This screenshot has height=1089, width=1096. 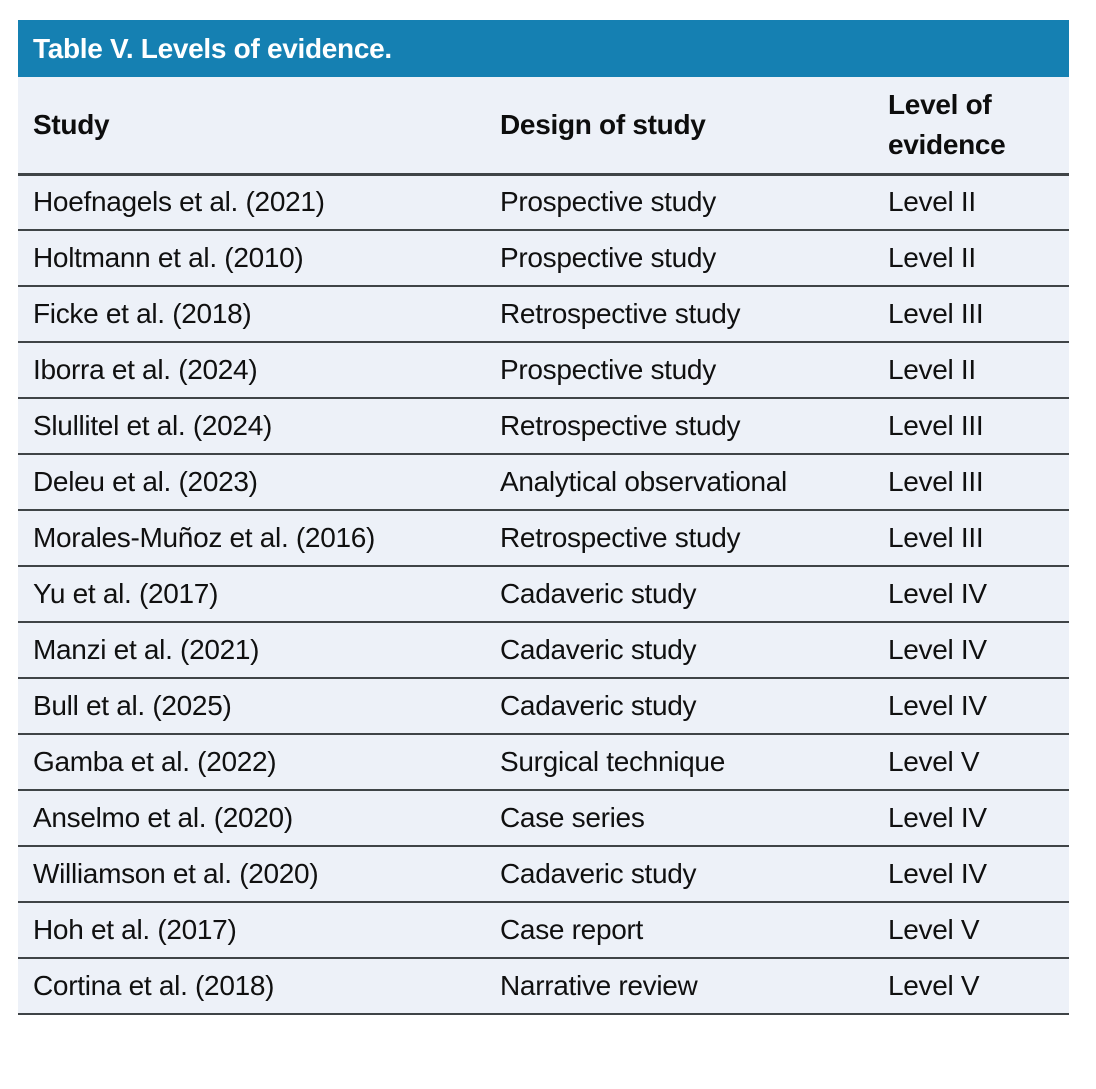 I want to click on table-header: Study Design of study Level of evidence, so click(x=543, y=126).